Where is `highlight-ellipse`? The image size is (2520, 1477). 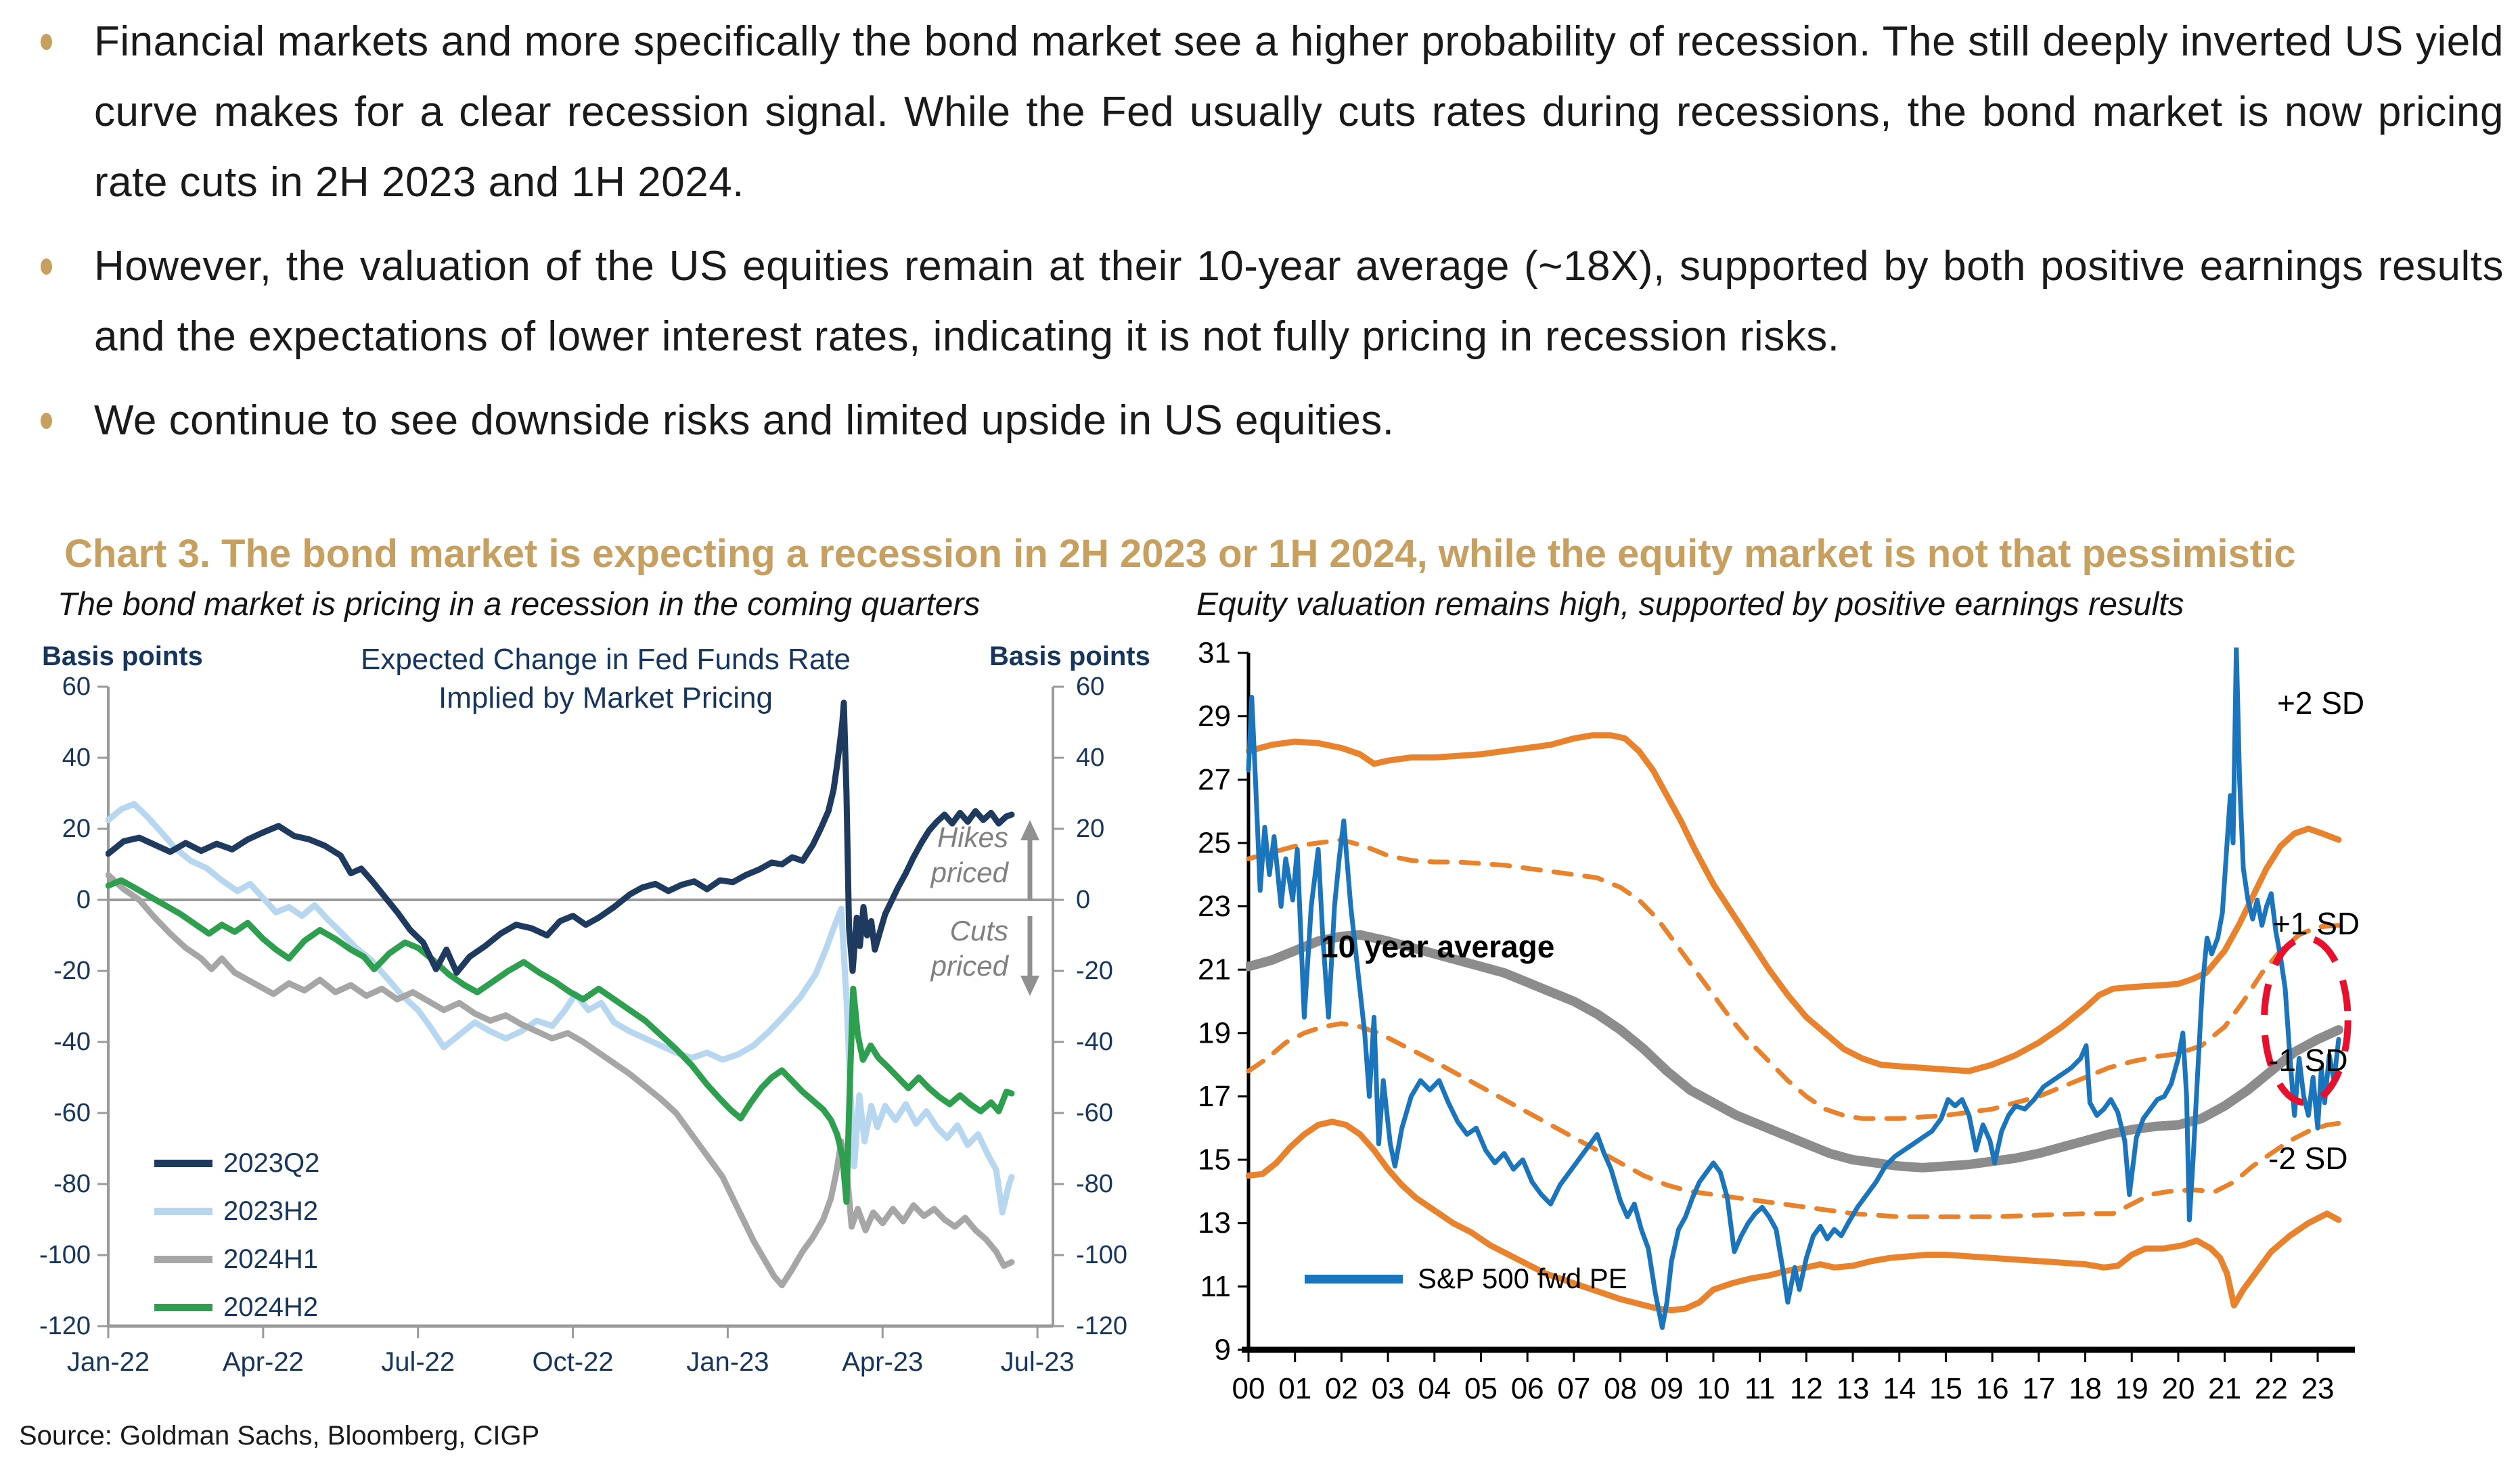
highlight-ellipse is located at coordinates (2306, 1020).